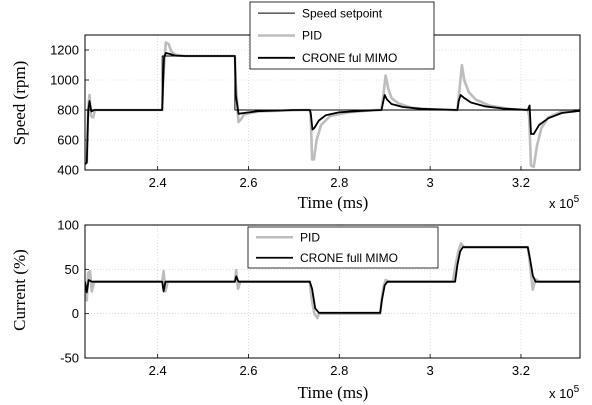  I want to click on speed-x-multiplier: x 105, so click(564, 202).